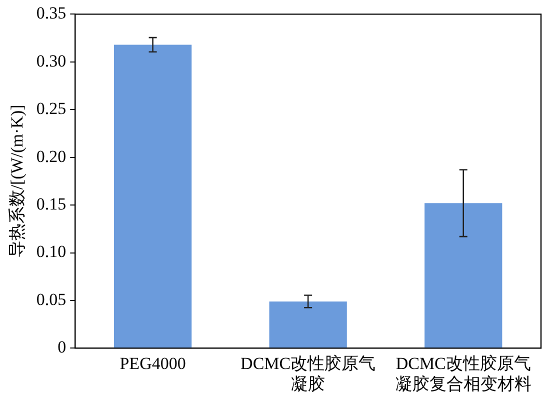 This screenshot has height=401, width=544. Describe the element at coordinates (153, 363) in the screenshot. I see `x-tick-label: PEG4000` at that location.